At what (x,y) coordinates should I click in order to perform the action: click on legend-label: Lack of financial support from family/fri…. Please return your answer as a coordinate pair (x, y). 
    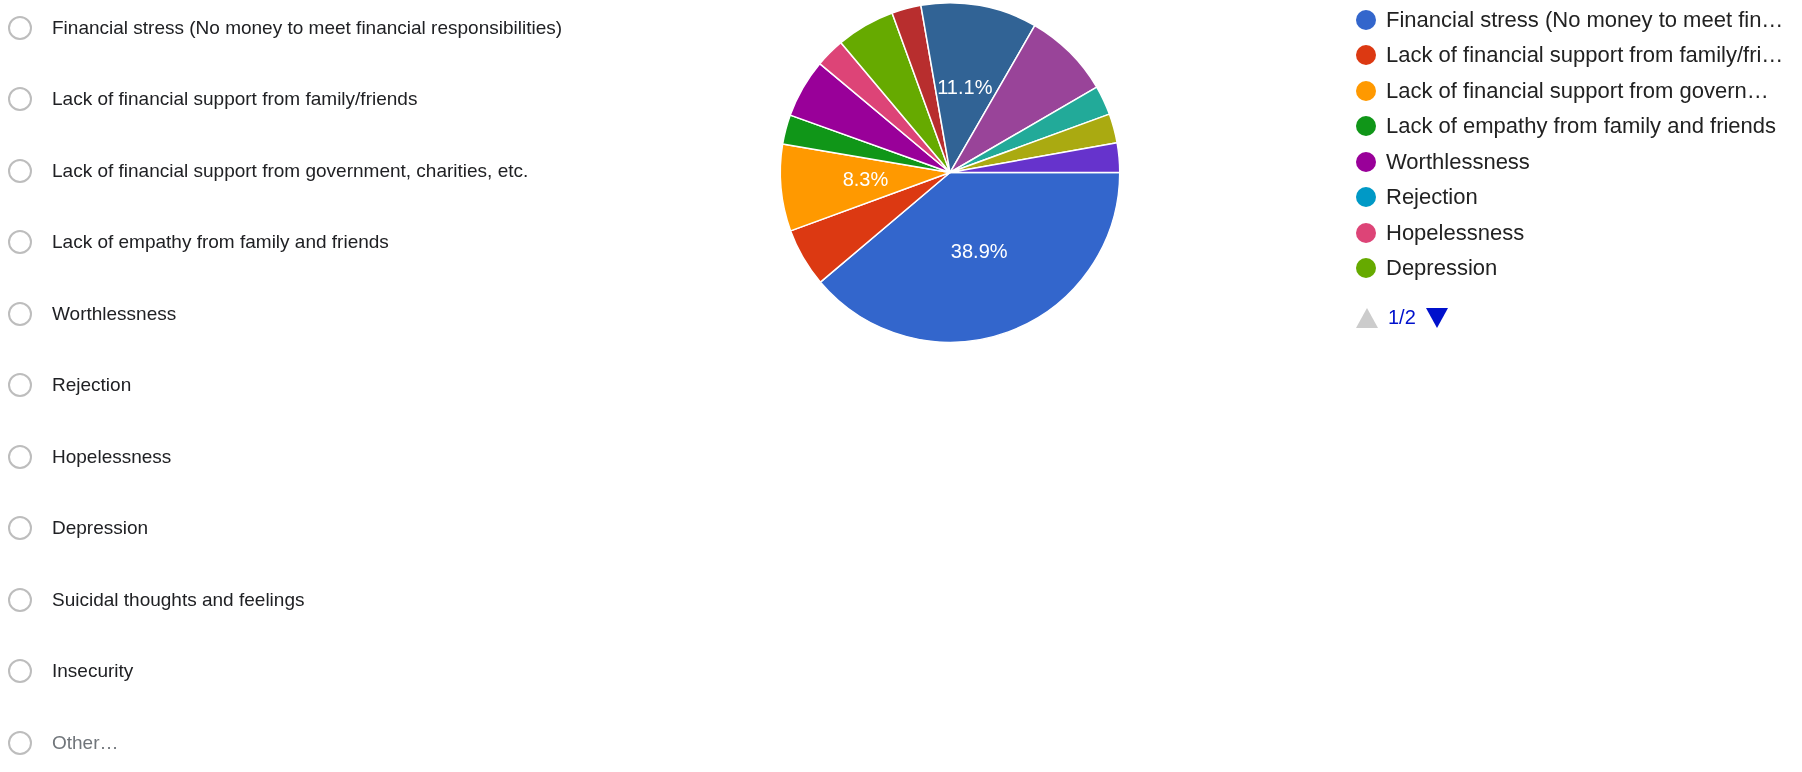
    Looking at the image, I should click on (1585, 55).